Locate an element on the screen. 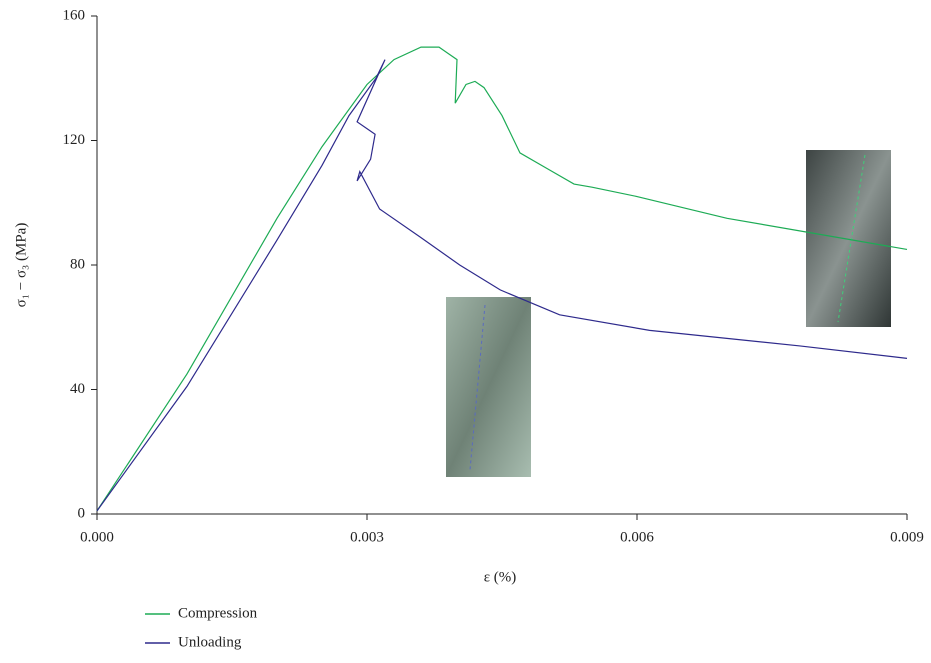 This screenshot has width=931, height=663. x-tick-label: 0.006 is located at coordinates (637, 537).